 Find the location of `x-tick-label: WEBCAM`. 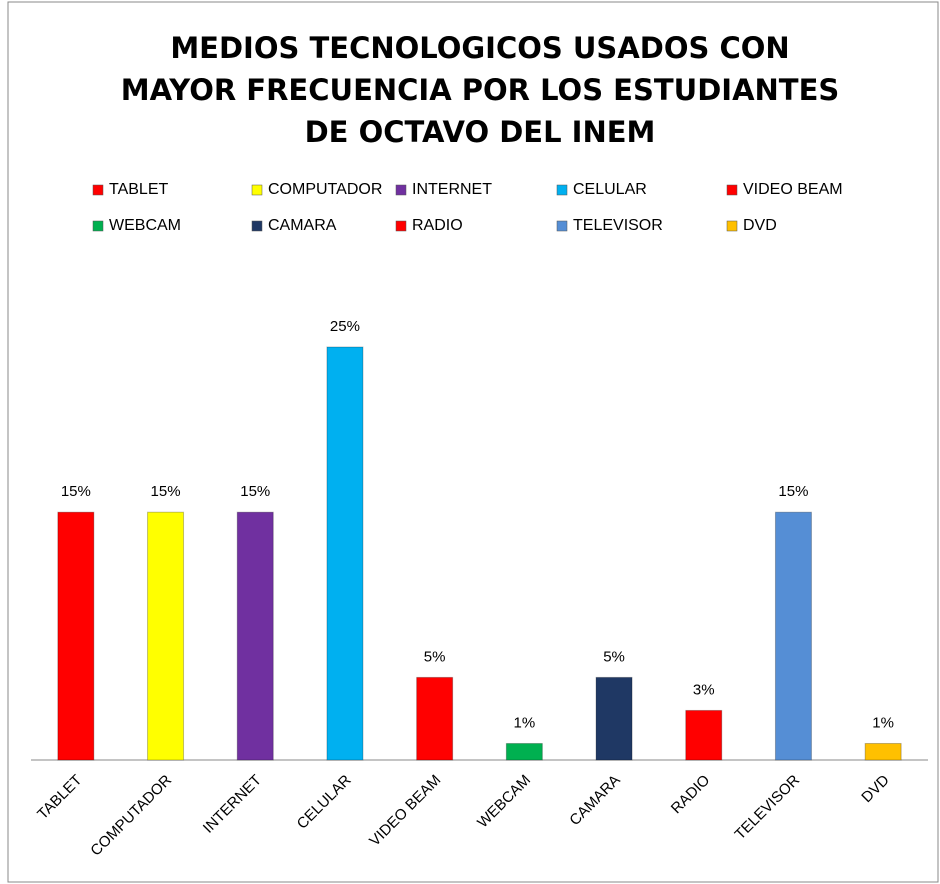

x-tick-label: WEBCAM is located at coordinates (504, 802).